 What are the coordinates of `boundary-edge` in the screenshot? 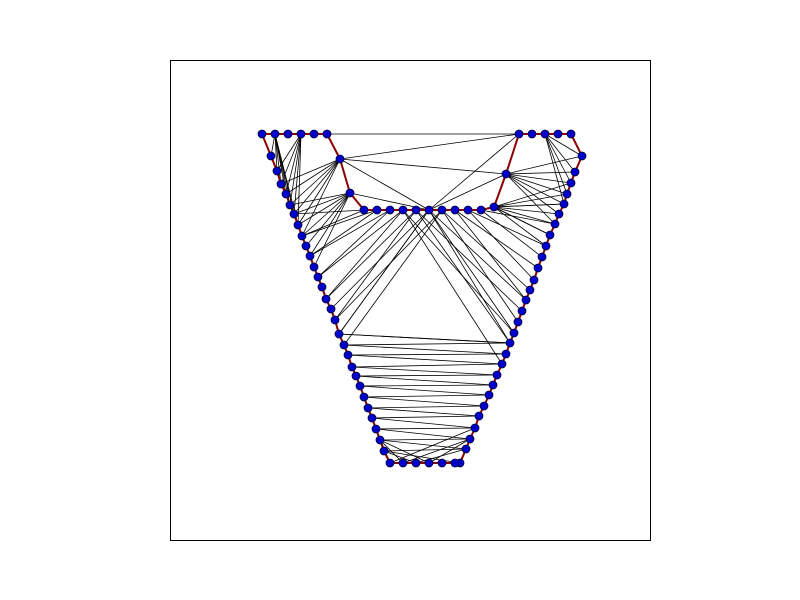 It's located at (345, 172).